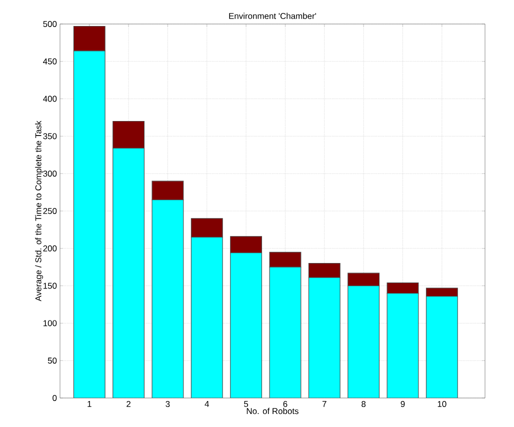 Image resolution: width=514 pixels, height=427 pixels. Describe the element at coordinates (50, 323) in the screenshot. I see `y-tick-label: 100` at that location.